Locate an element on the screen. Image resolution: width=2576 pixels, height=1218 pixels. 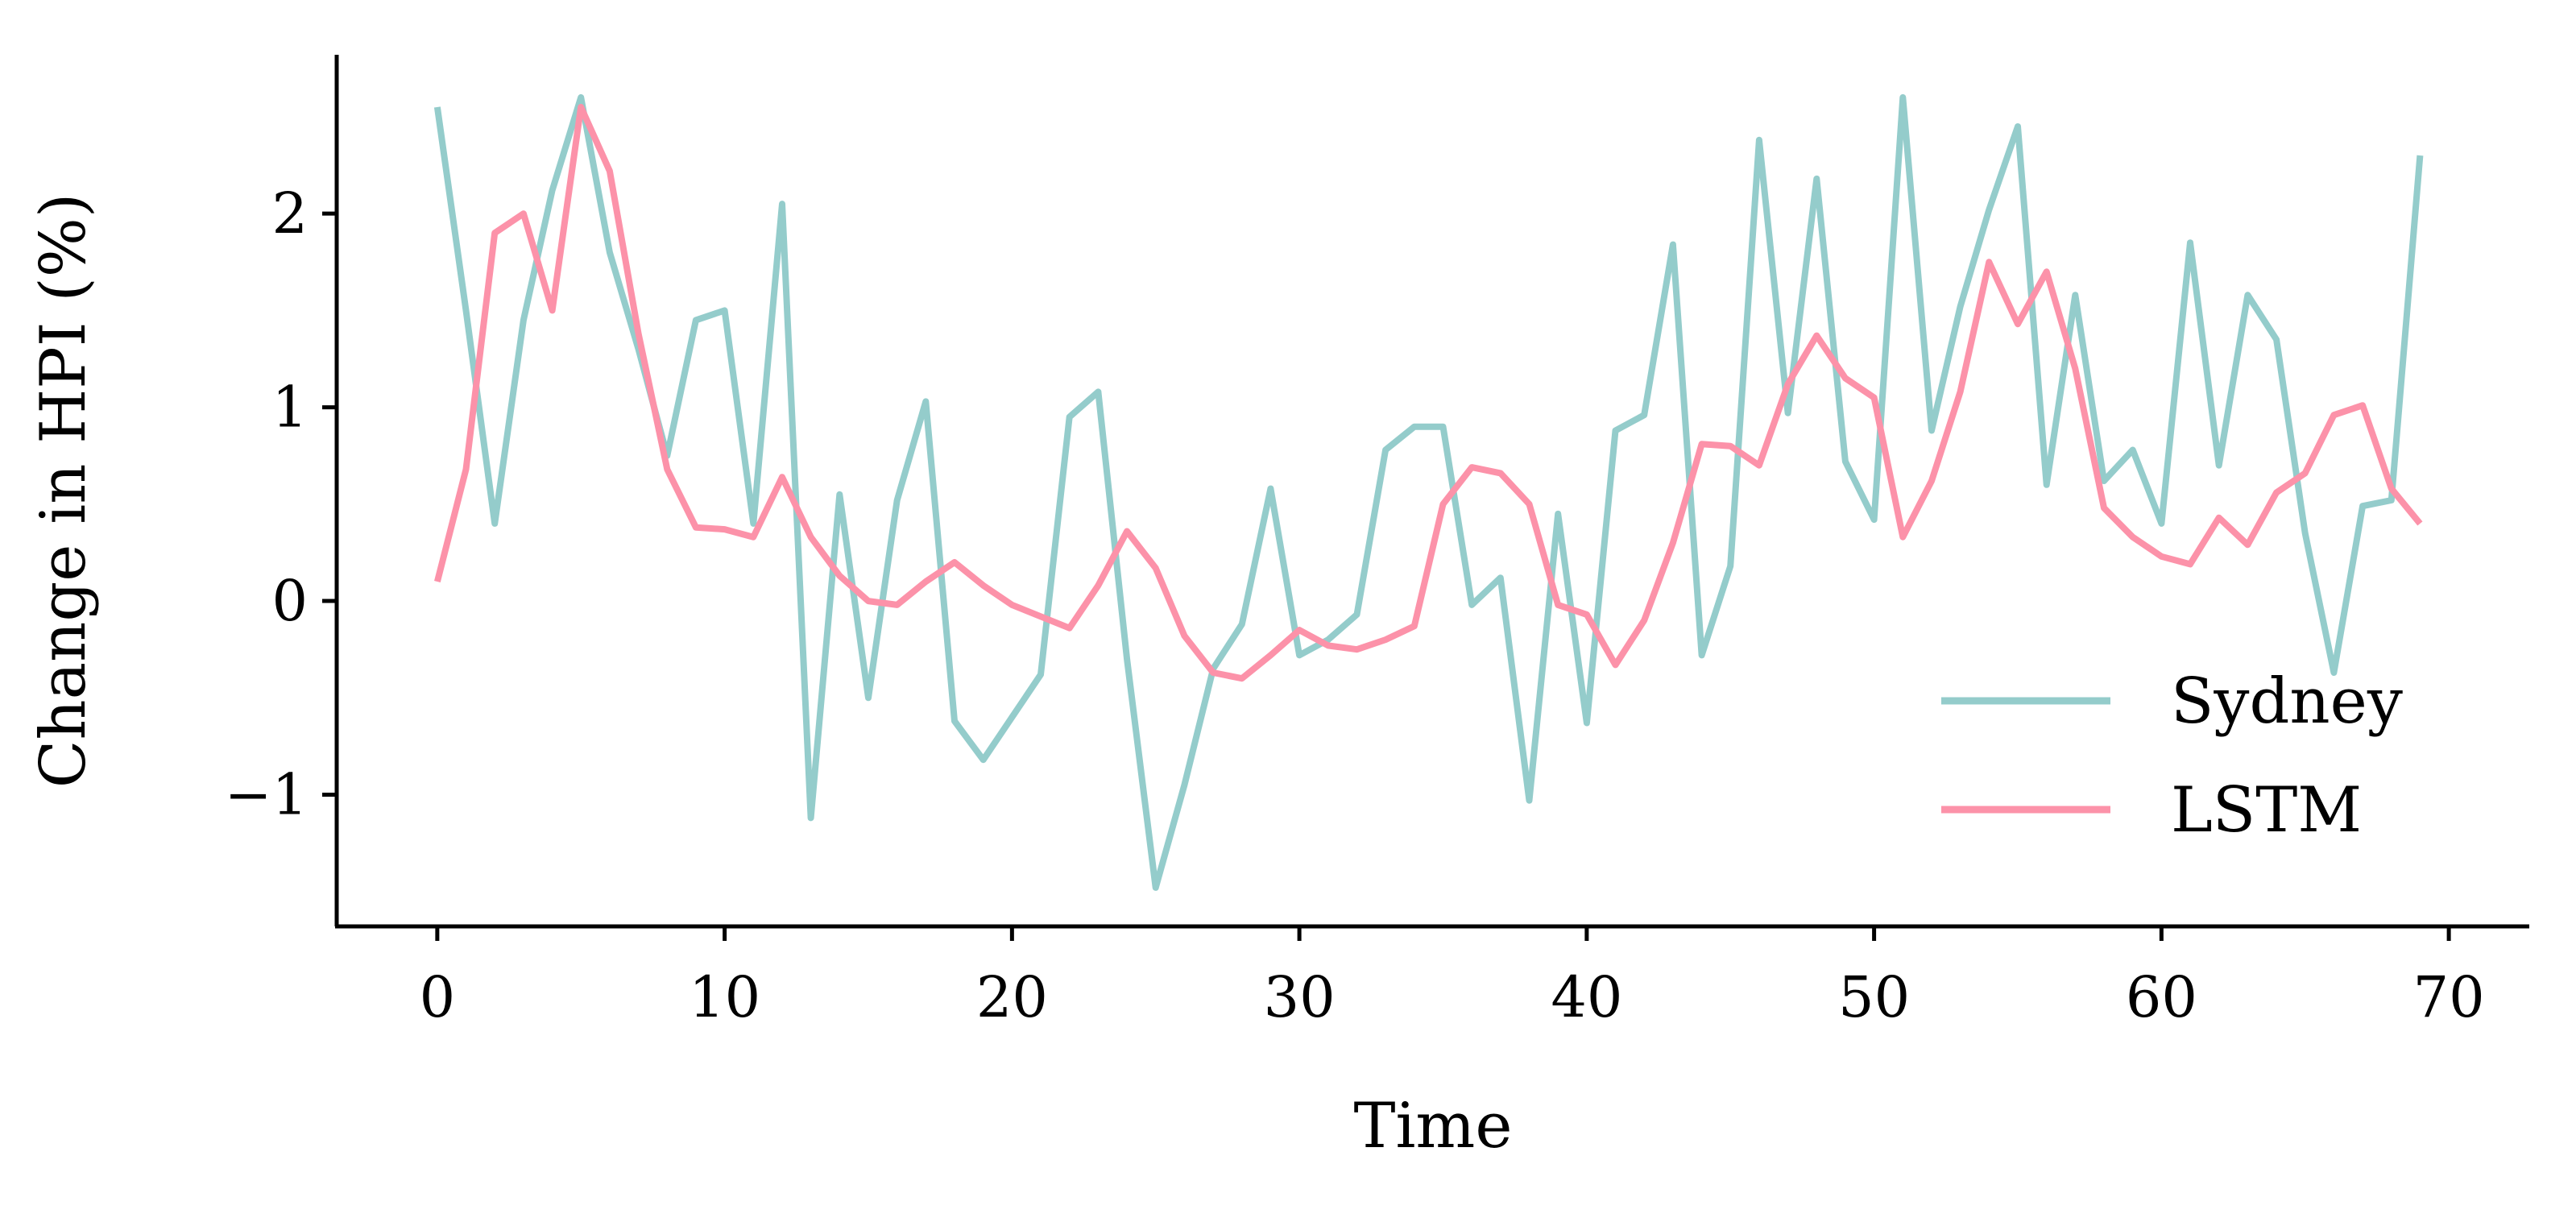
x-tick-label: 10 is located at coordinates (724, 997).